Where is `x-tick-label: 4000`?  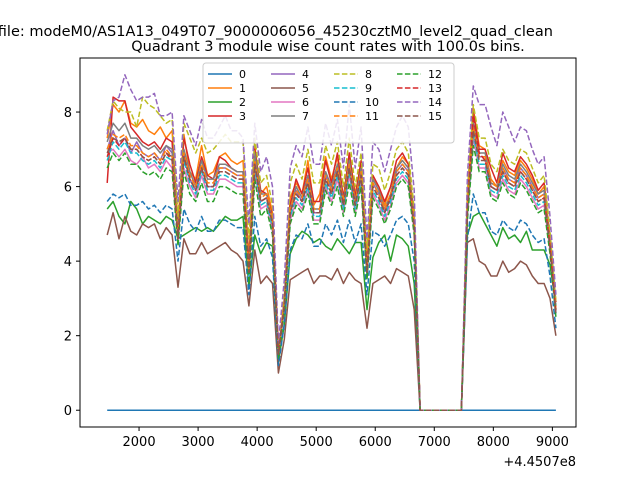
x-tick-label: 4000 is located at coordinates (257, 442).